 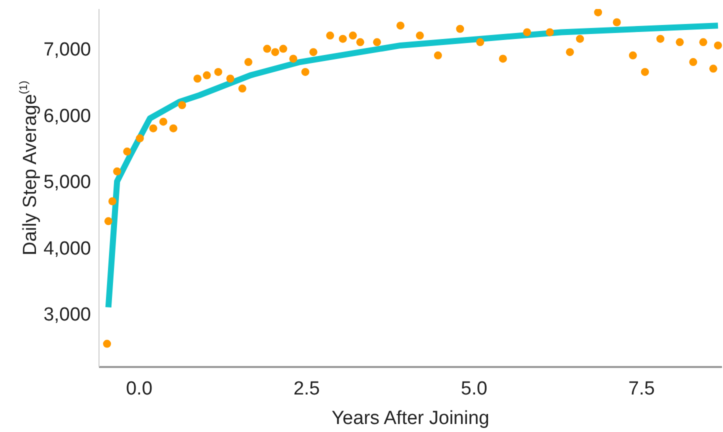 I want to click on x-tick-label: 5.0, so click(x=474, y=389).